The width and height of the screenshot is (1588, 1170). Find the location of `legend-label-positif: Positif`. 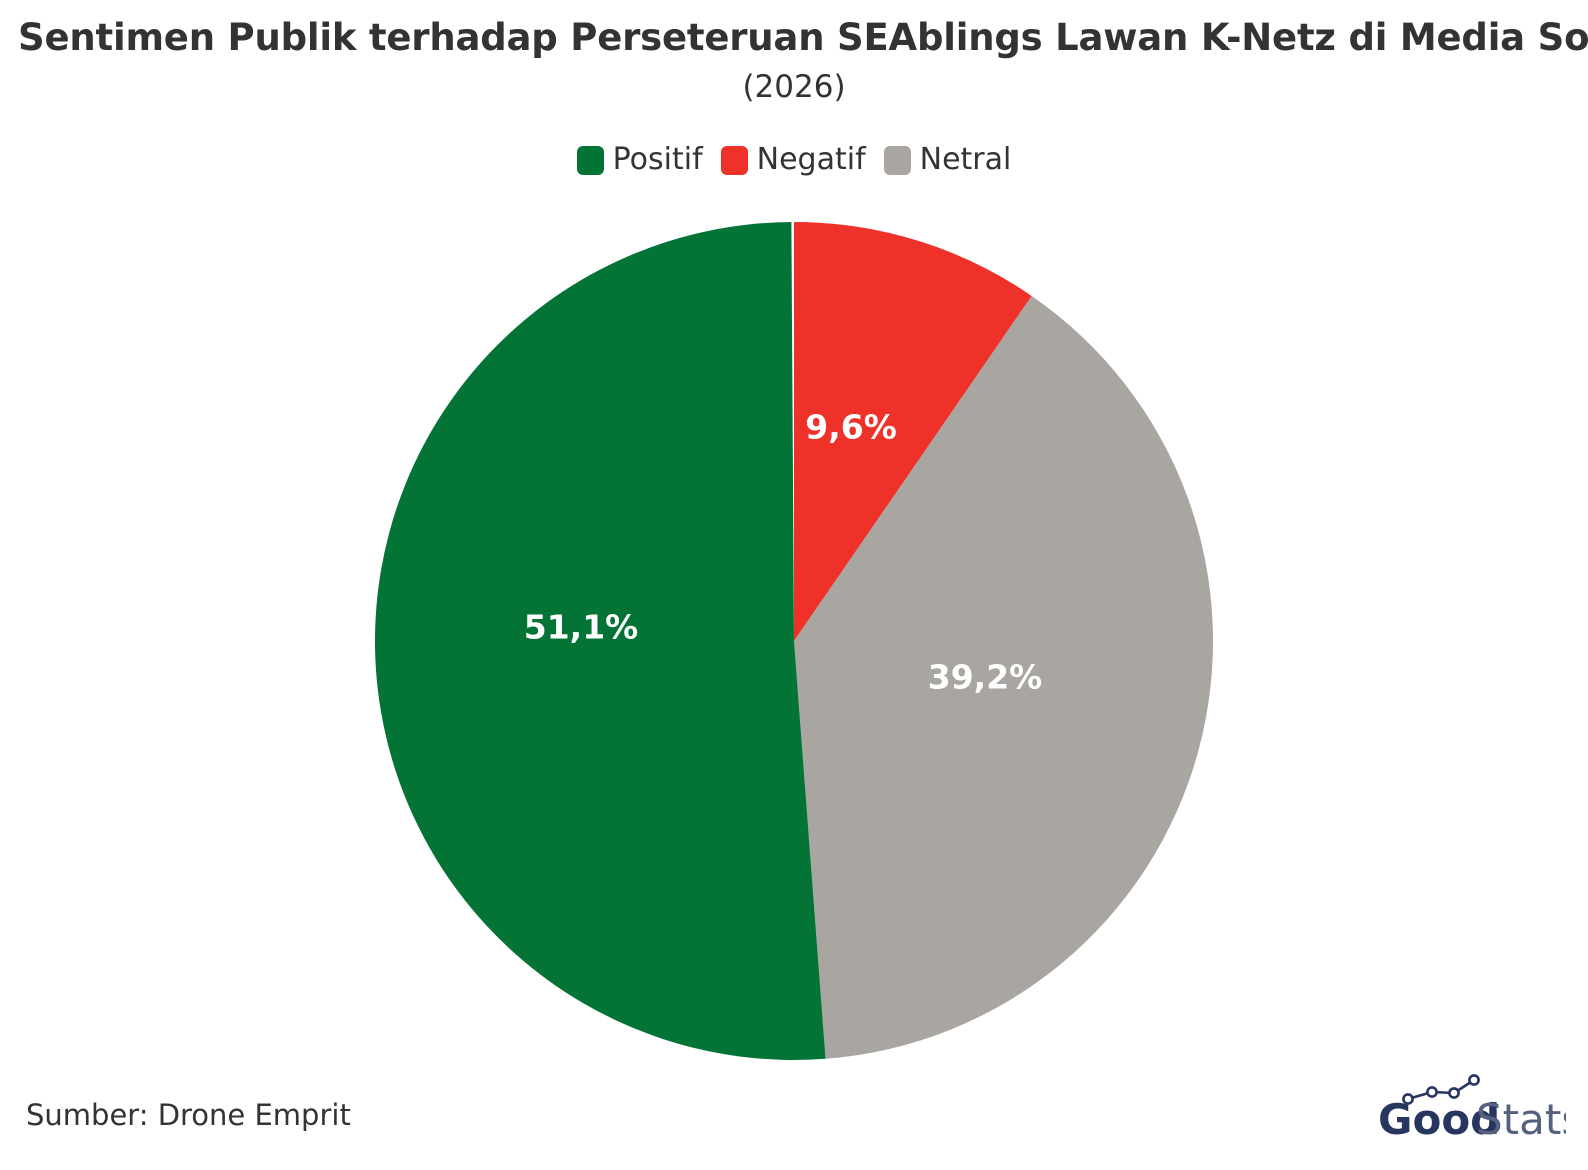

legend-label-positif: Positif is located at coordinates (657, 159).